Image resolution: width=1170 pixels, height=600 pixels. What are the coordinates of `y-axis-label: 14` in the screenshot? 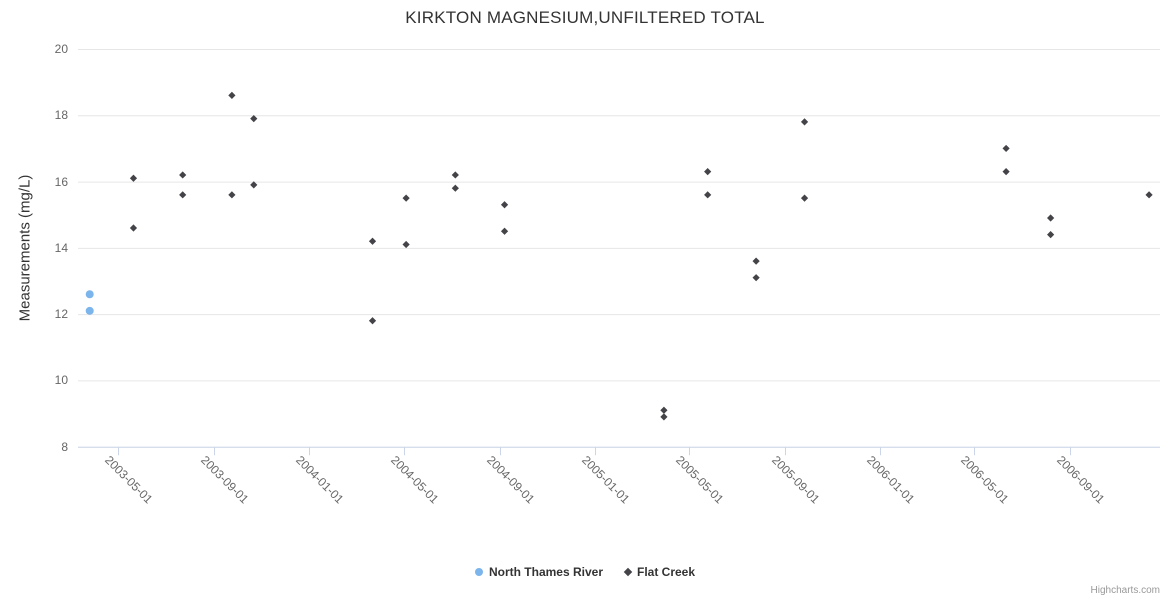 It's located at (61, 247).